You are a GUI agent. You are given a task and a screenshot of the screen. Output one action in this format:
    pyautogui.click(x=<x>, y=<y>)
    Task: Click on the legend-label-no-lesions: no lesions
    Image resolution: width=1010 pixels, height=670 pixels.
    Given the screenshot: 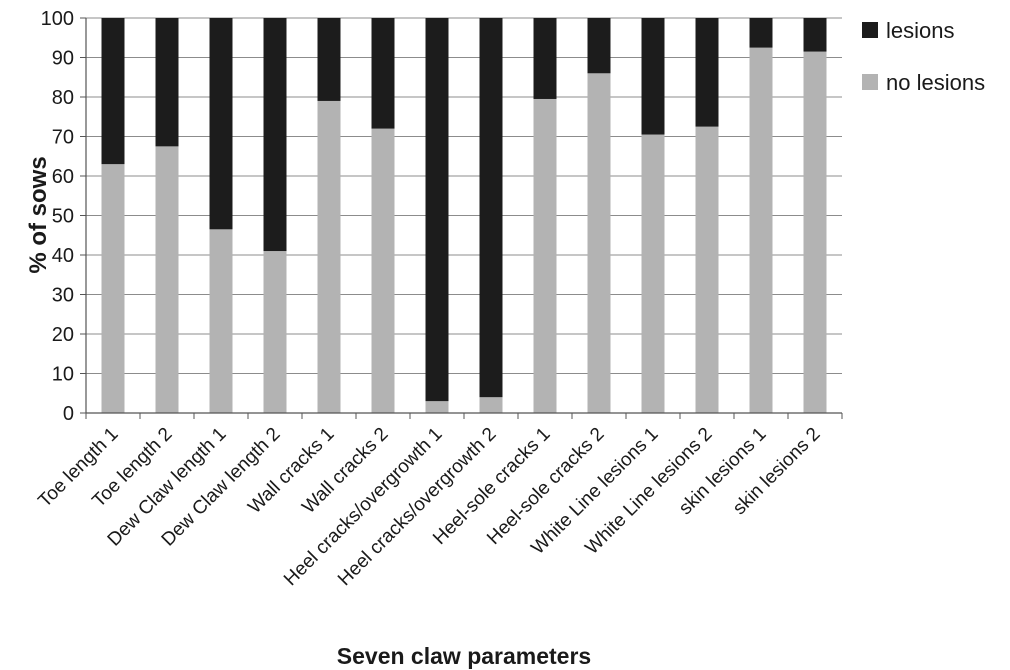 What is the action you would take?
    pyautogui.click(x=935, y=82)
    